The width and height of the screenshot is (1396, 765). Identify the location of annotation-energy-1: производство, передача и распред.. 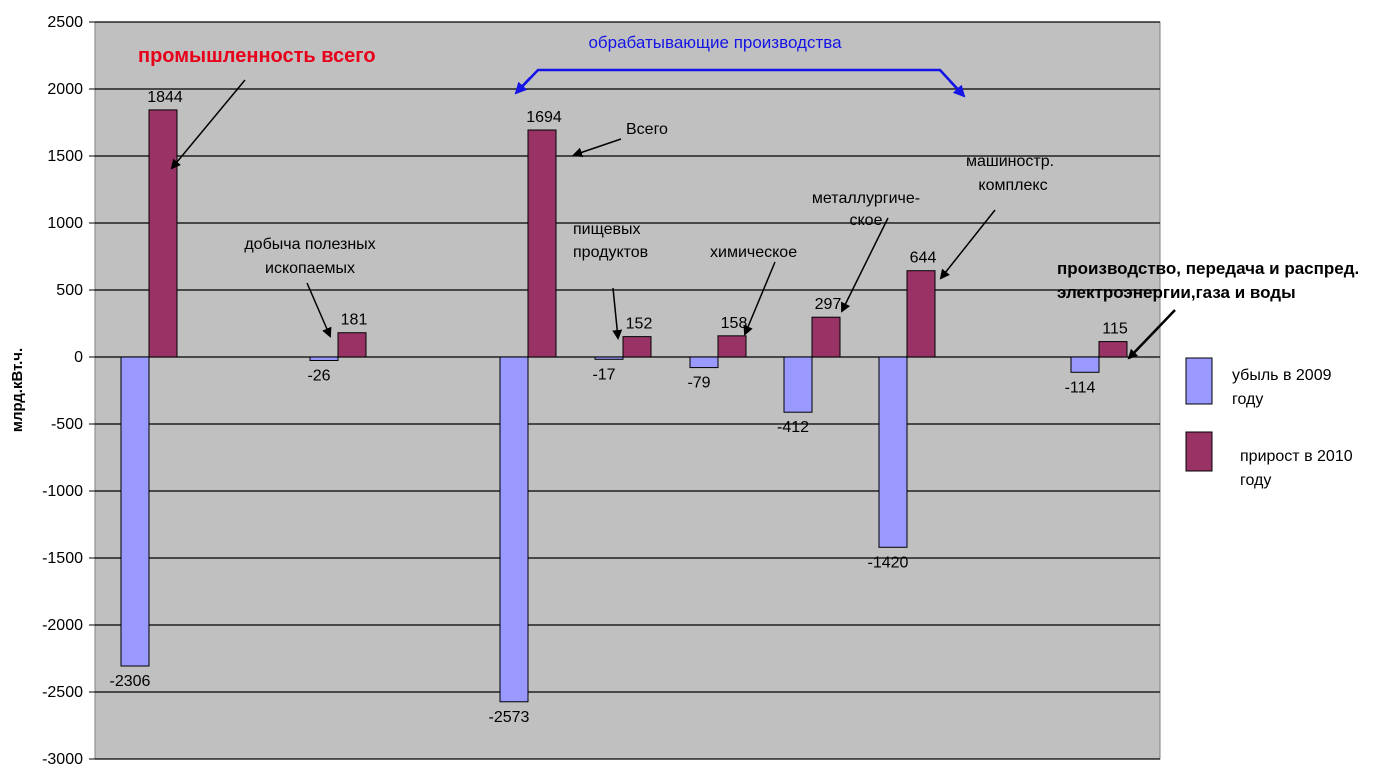
(1208, 268).